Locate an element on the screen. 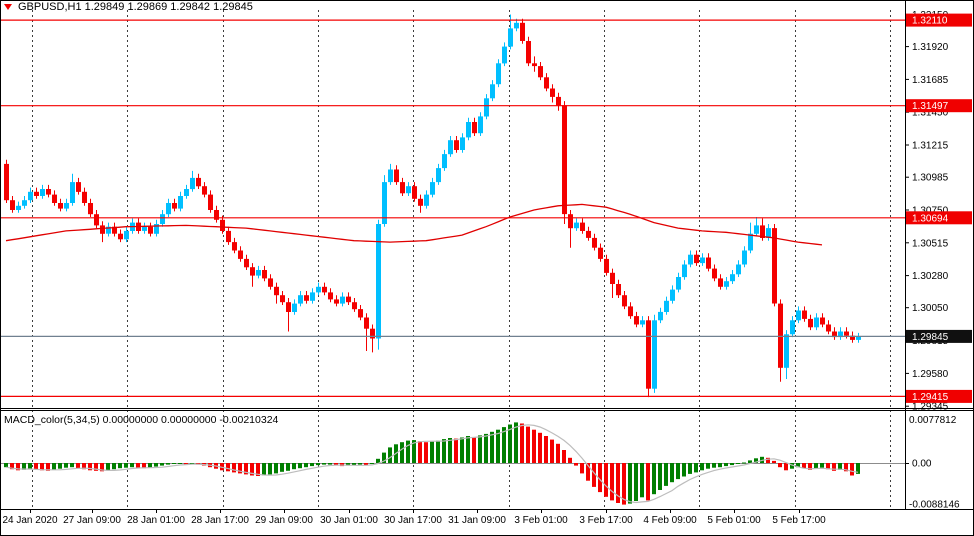 Image resolution: width=974 pixels, height=536 pixels. level-price-badge-text: 1.32110 is located at coordinates (930, 21).